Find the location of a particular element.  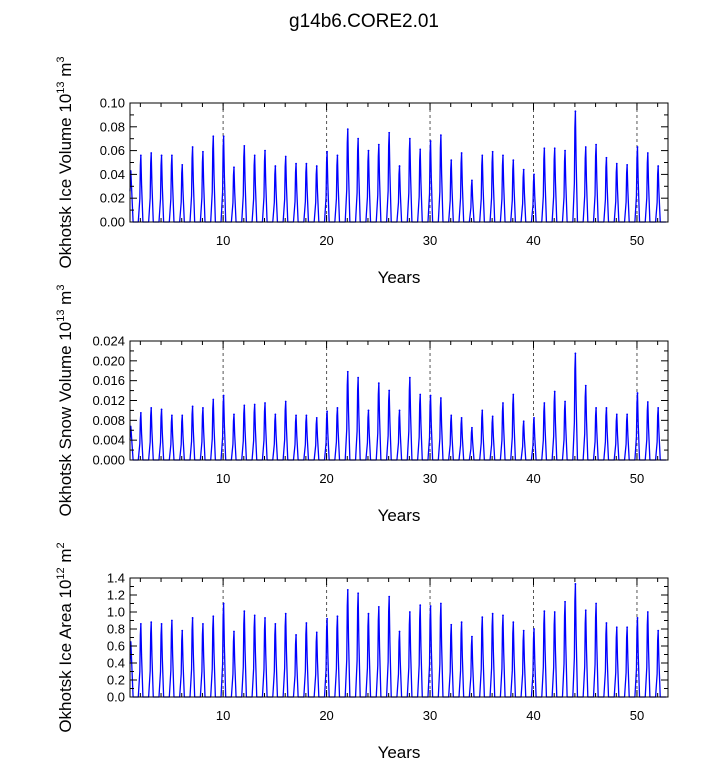

figure-title: g14b6.CORE2.01 is located at coordinates (364, 21).